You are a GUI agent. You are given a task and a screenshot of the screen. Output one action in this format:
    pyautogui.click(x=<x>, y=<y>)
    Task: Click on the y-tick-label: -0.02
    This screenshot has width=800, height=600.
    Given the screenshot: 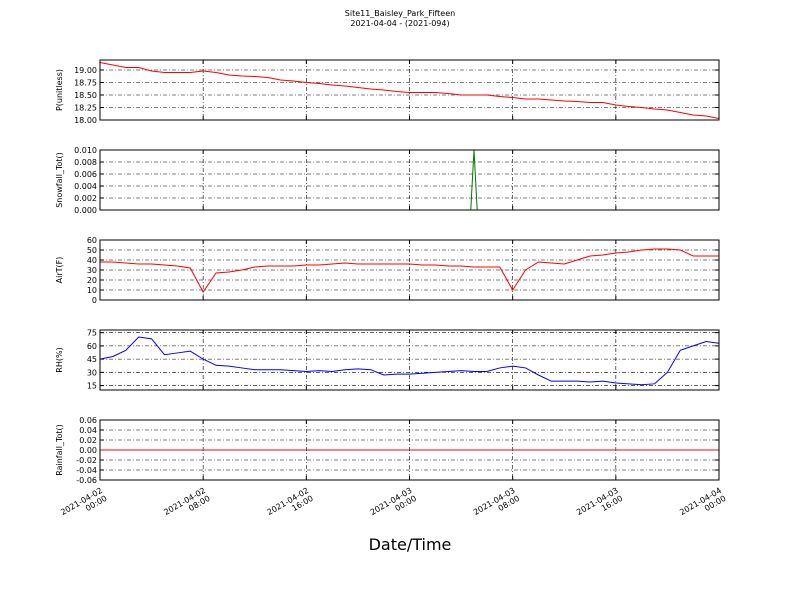 What is the action you would take?
    pyautogui.click(x=86, y=460)
    